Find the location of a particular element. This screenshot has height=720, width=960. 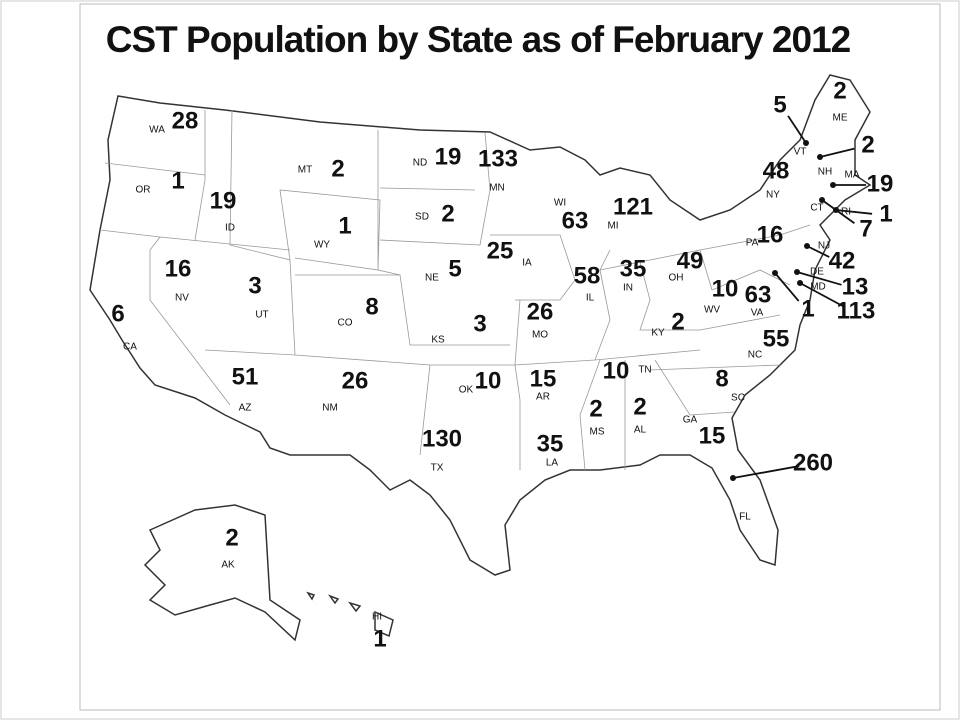

state-abbr: NM is located at coordinates (330, 408).